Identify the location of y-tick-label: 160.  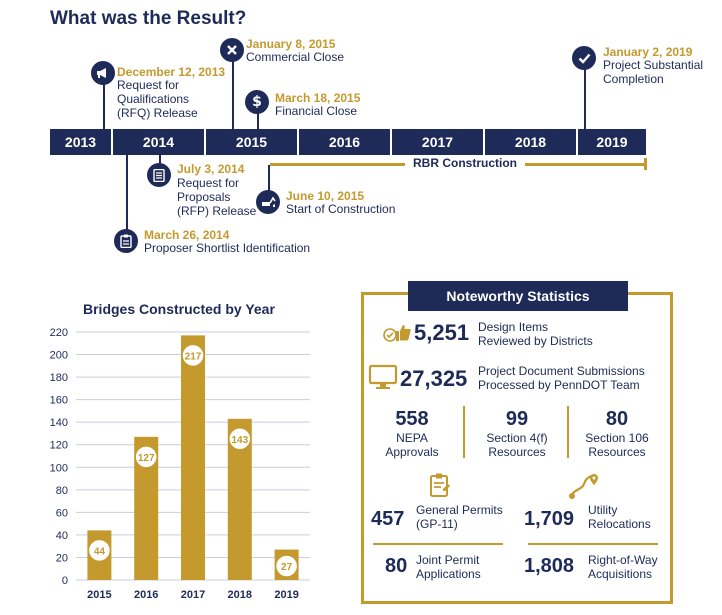
(59, 401).